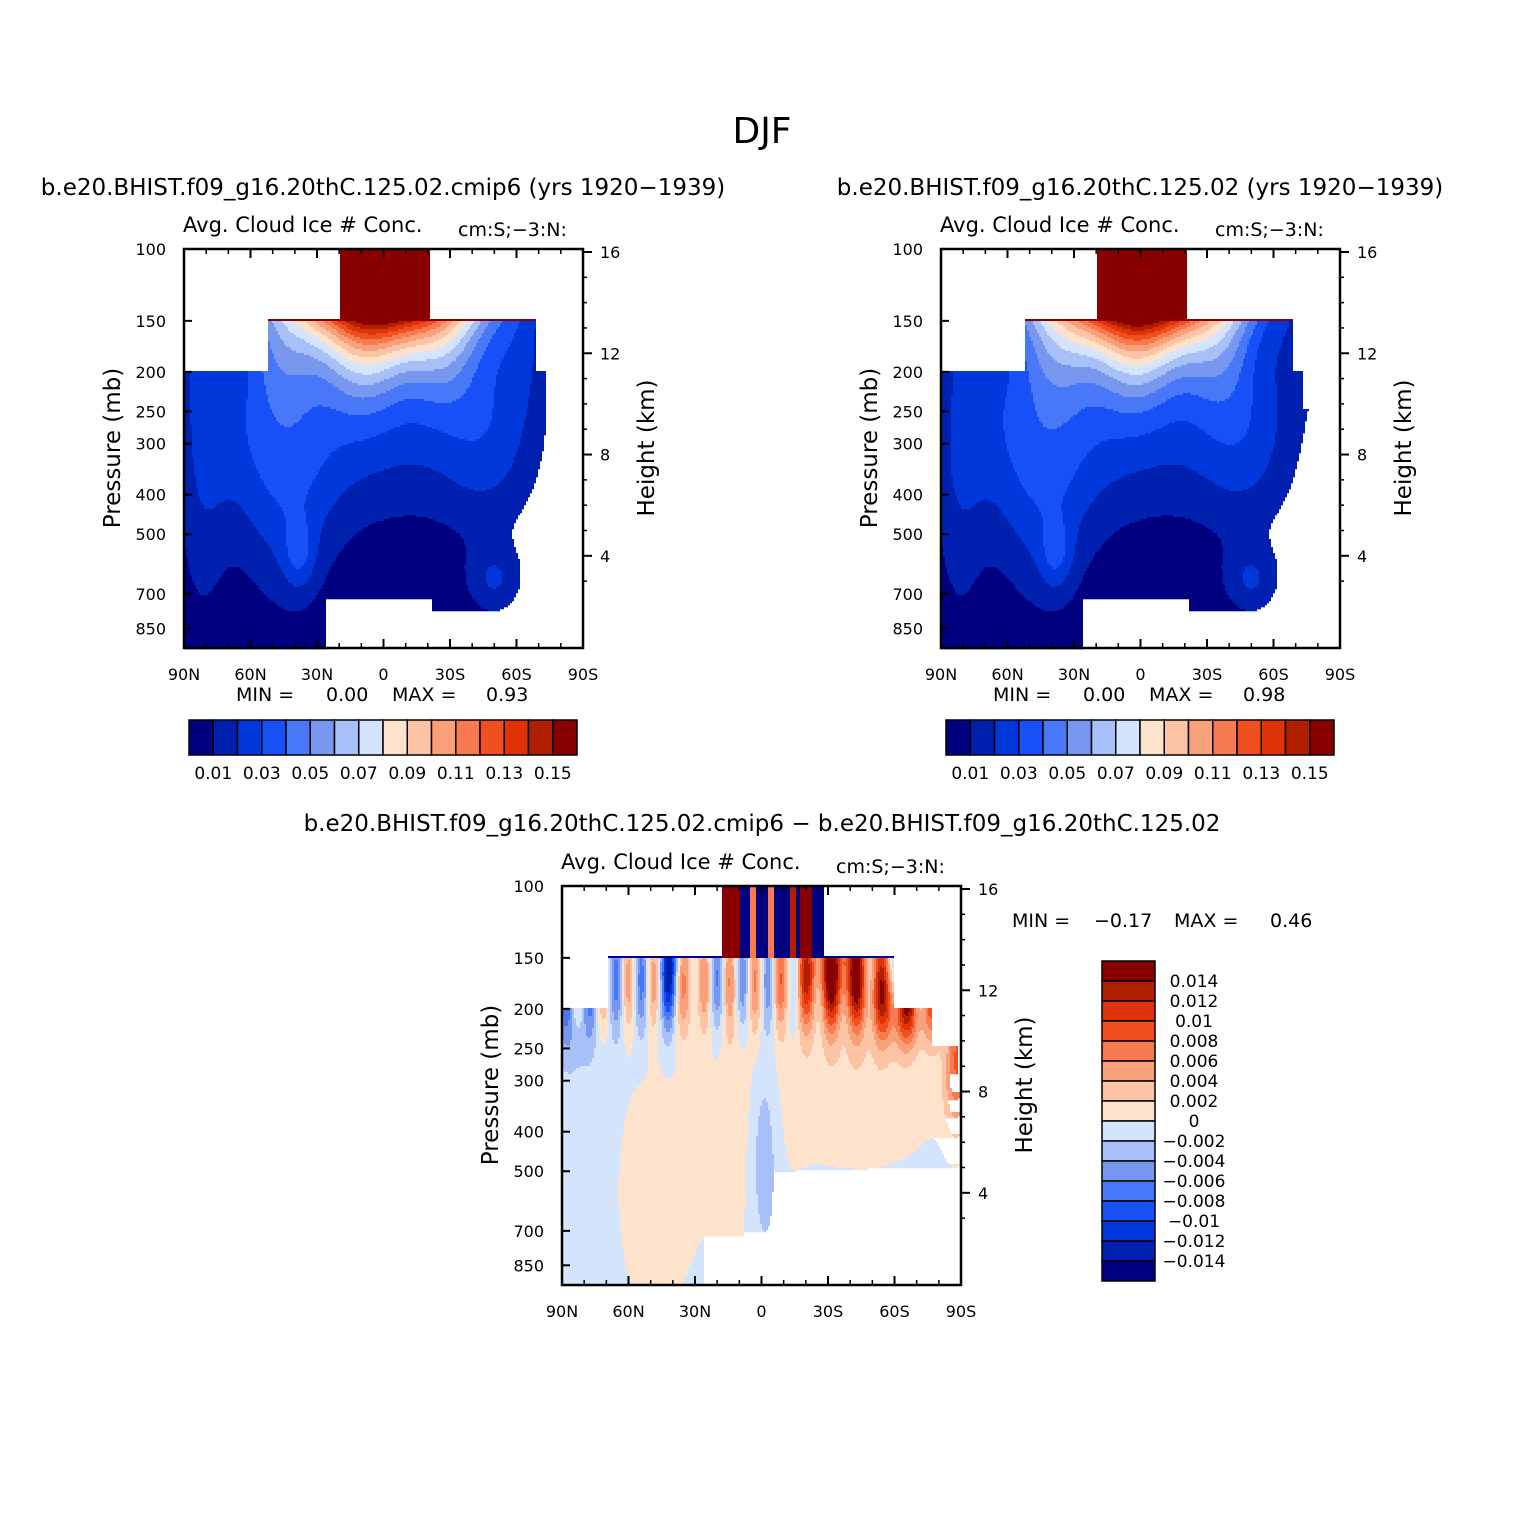 Image resolution: width=1524 pixels, height=1524 pixels. What do you see at coordinates (605, 455) in the screenshot?
I see `y2-tick-label: 8` at bounding box center [605, 455].